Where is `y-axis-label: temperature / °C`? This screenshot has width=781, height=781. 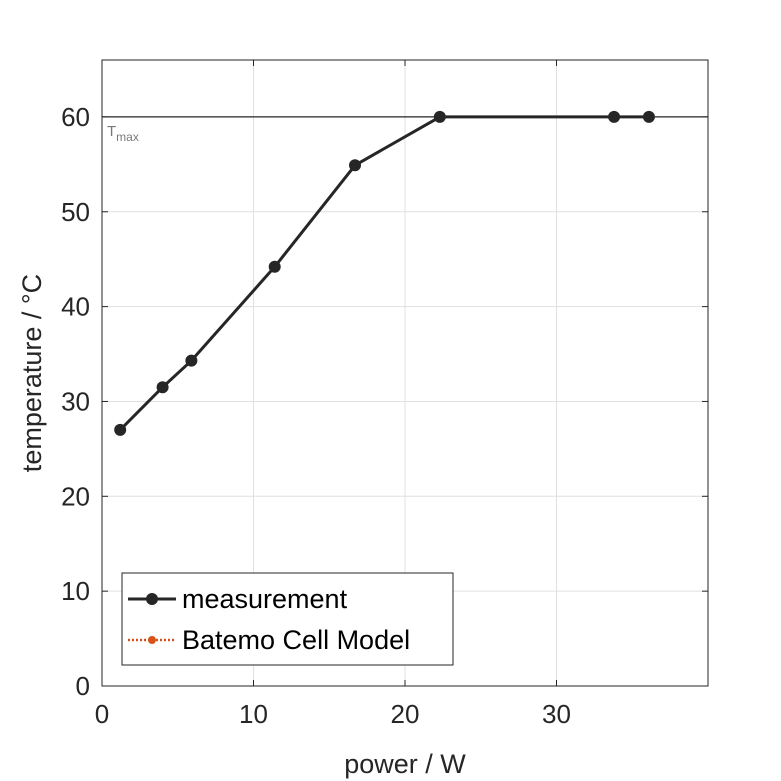 y-axis-label: temperature / °C is located at coordinates (32, 373).